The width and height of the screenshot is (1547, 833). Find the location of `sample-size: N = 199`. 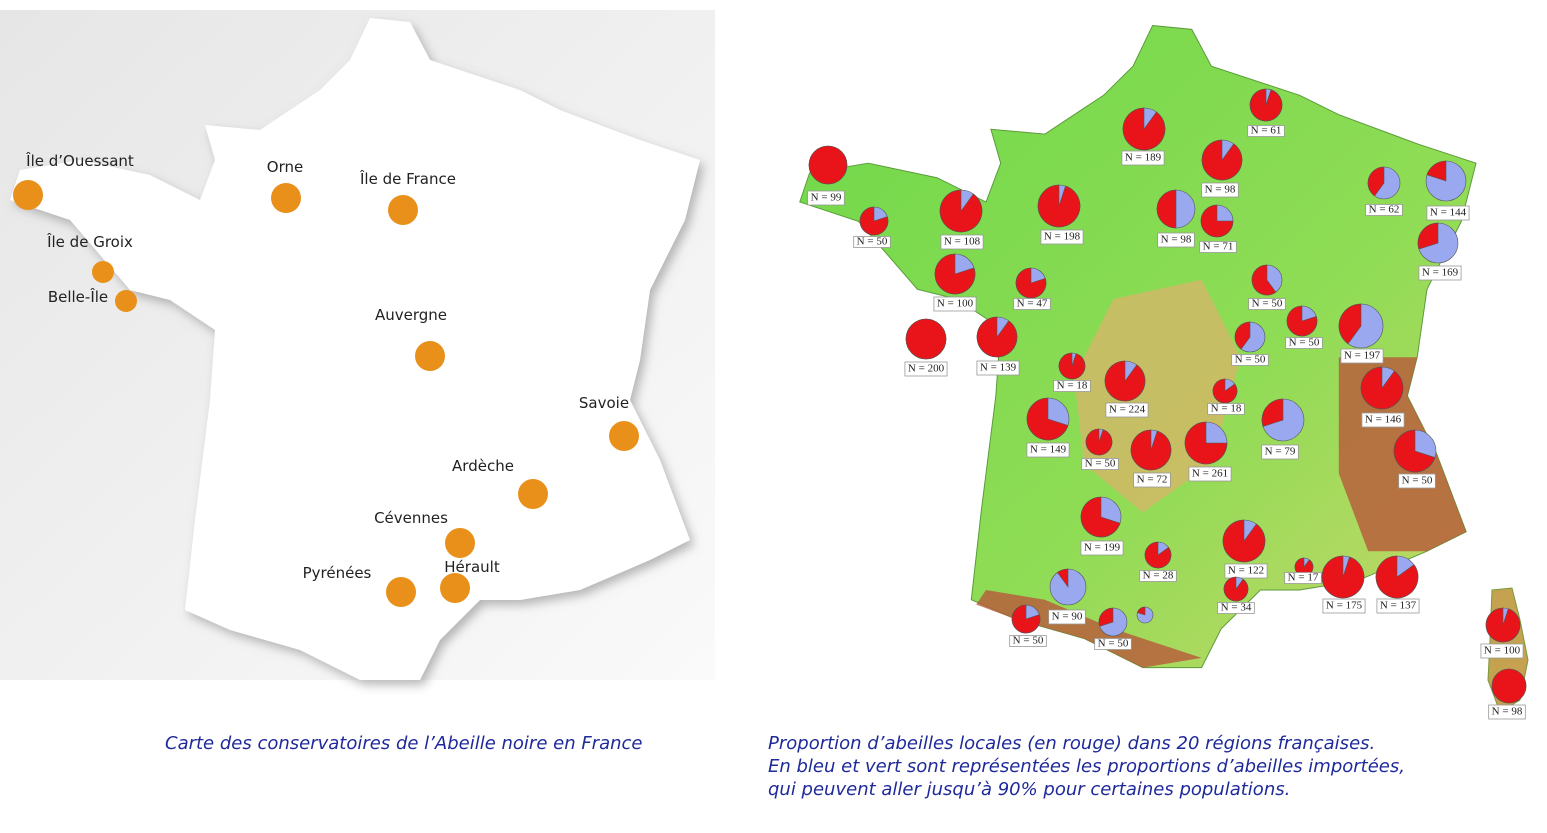

sample-size: N = 199 is located at coordinates (1102, 548).